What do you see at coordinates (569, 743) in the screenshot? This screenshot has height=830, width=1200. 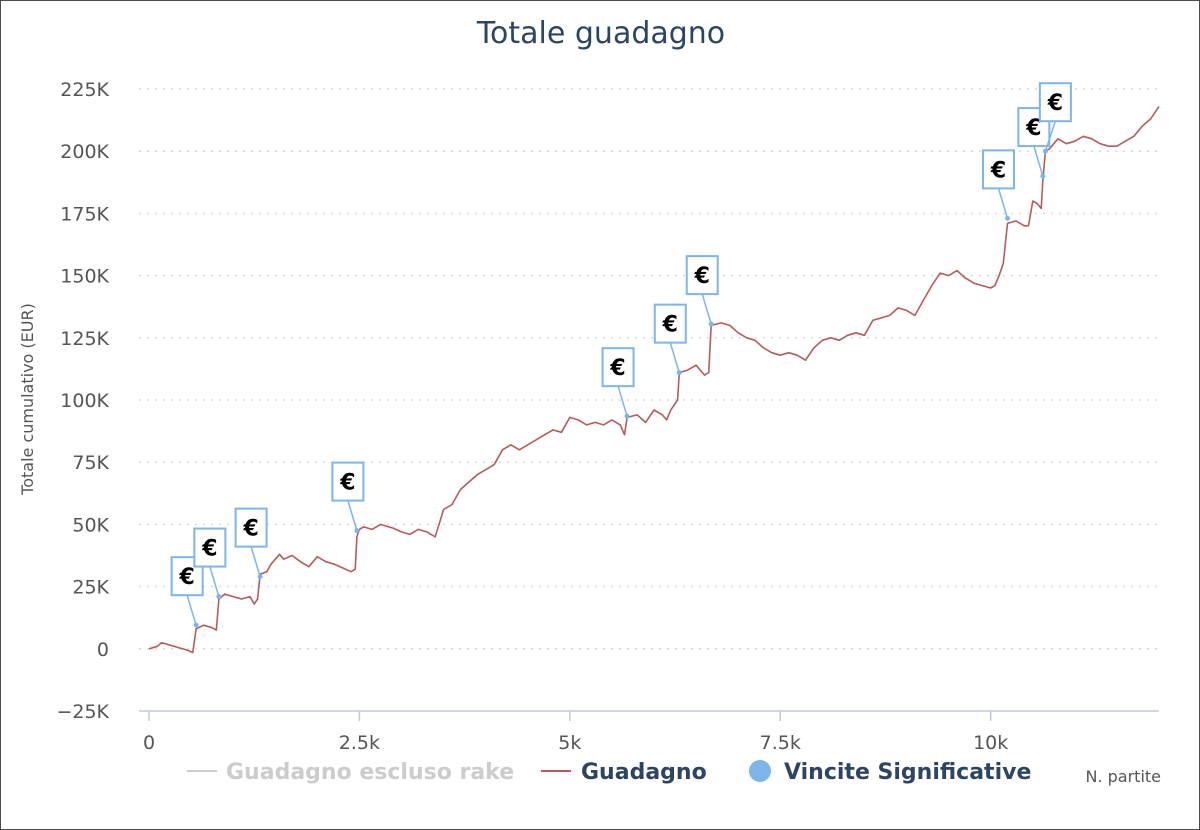 I see `x-tick-label: 5k` at bounding box center [569, 743].